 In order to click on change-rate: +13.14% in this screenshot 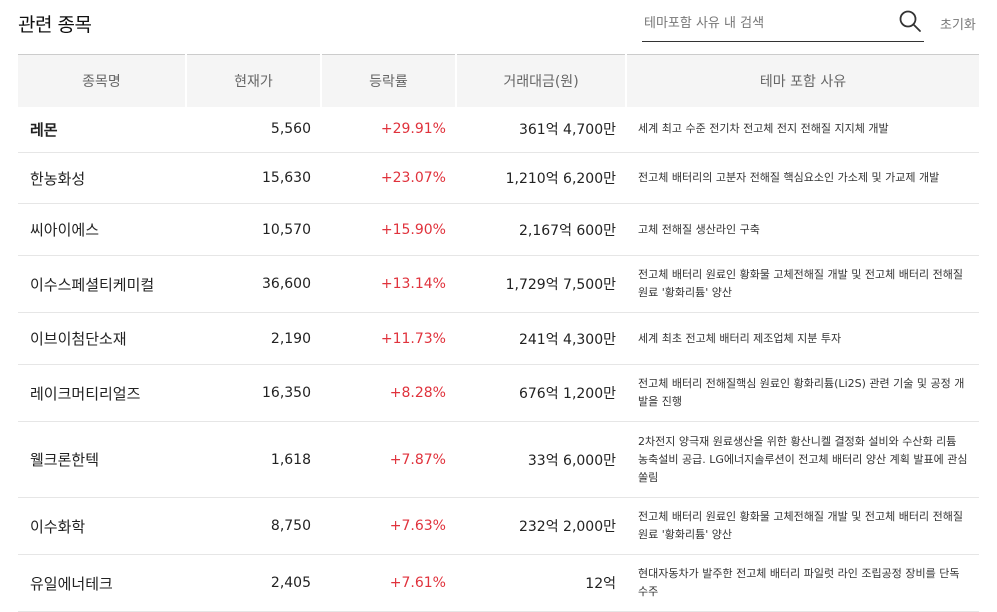, I will do `click(388, 284)`.